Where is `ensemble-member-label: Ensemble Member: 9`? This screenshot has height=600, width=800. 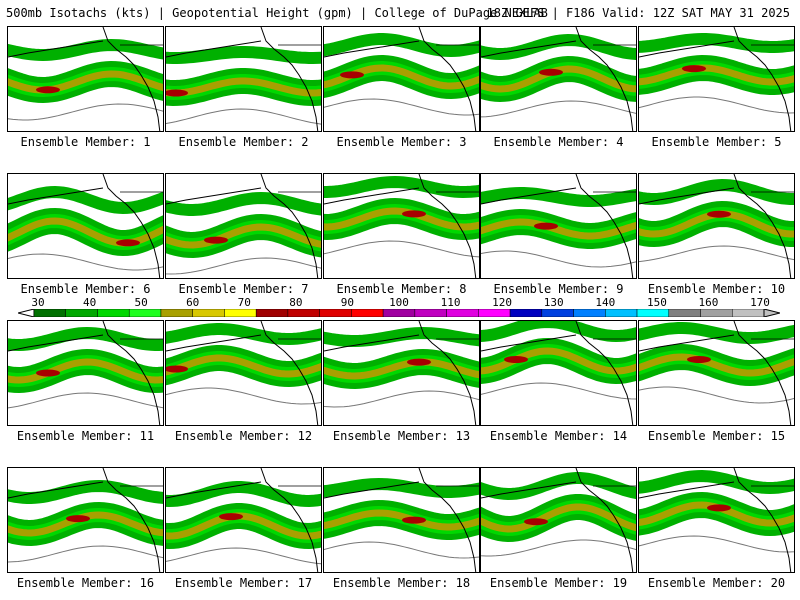 ensemble-member-label: Ensemble Member: 9 is located at coordinates (558, 289).